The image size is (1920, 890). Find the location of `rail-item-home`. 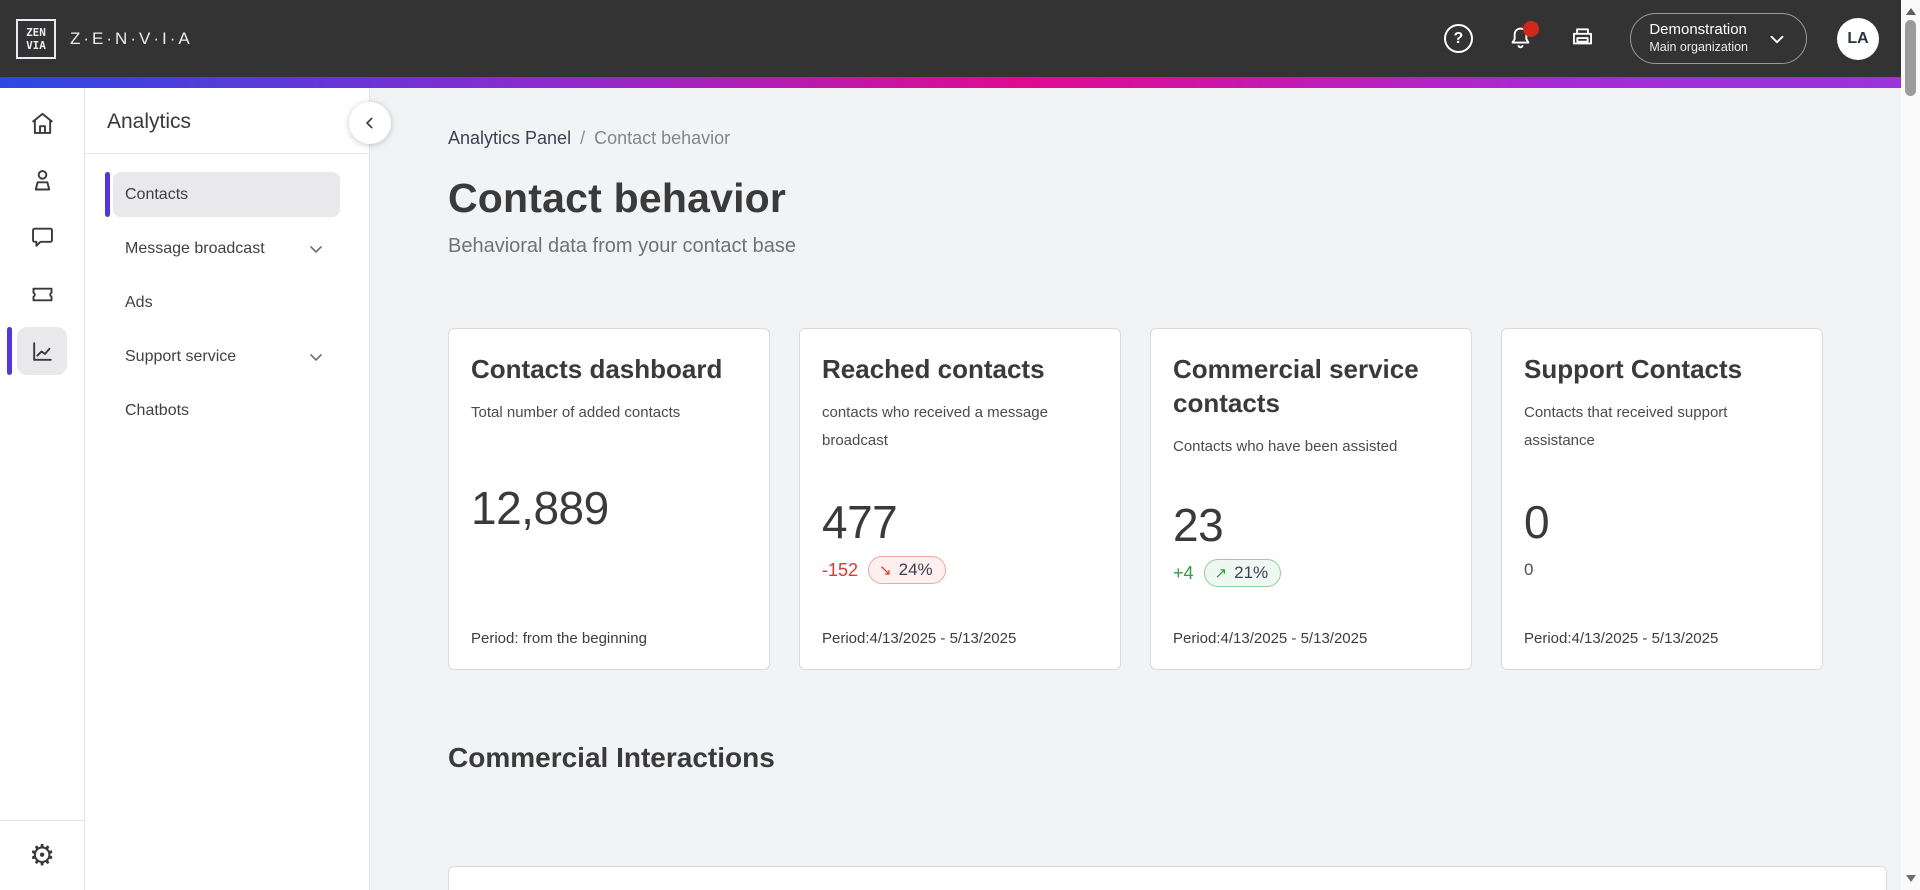

rail-item-home is located at coordinates (42, 123).